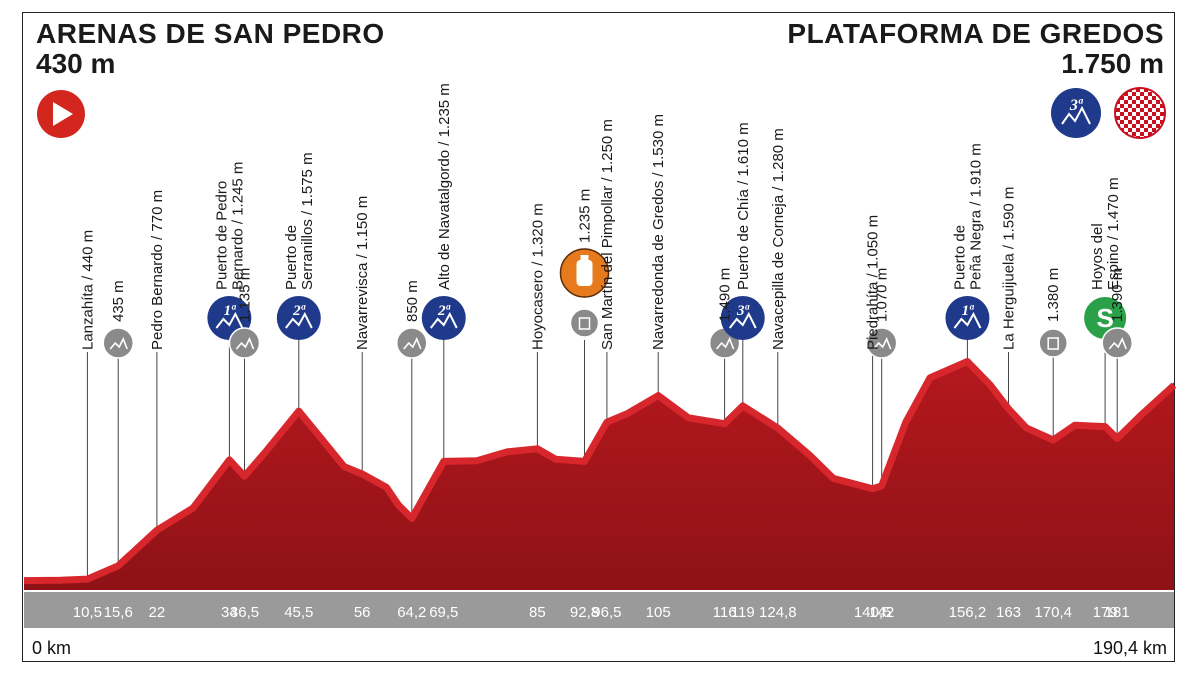  What do you see at coordinates (1112, 63) in the screenshot?
I see `finish-elevation: 1.750 m` at bounding box center [1112, 63].